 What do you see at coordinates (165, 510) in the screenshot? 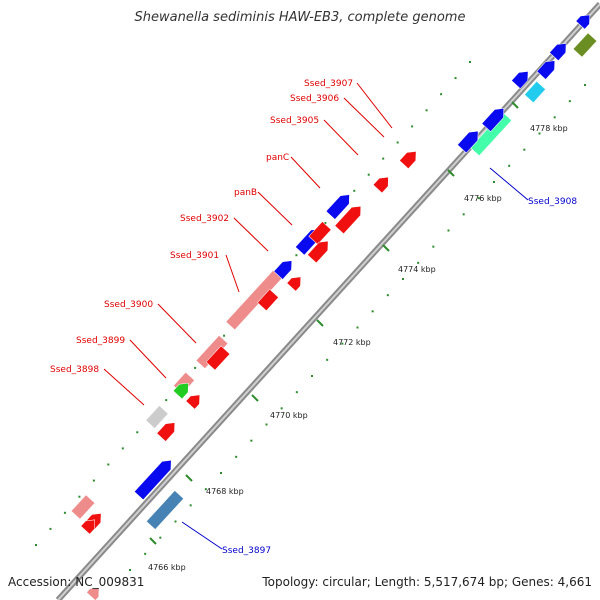
I see `gene-steel` at bounding box center [165, 510].